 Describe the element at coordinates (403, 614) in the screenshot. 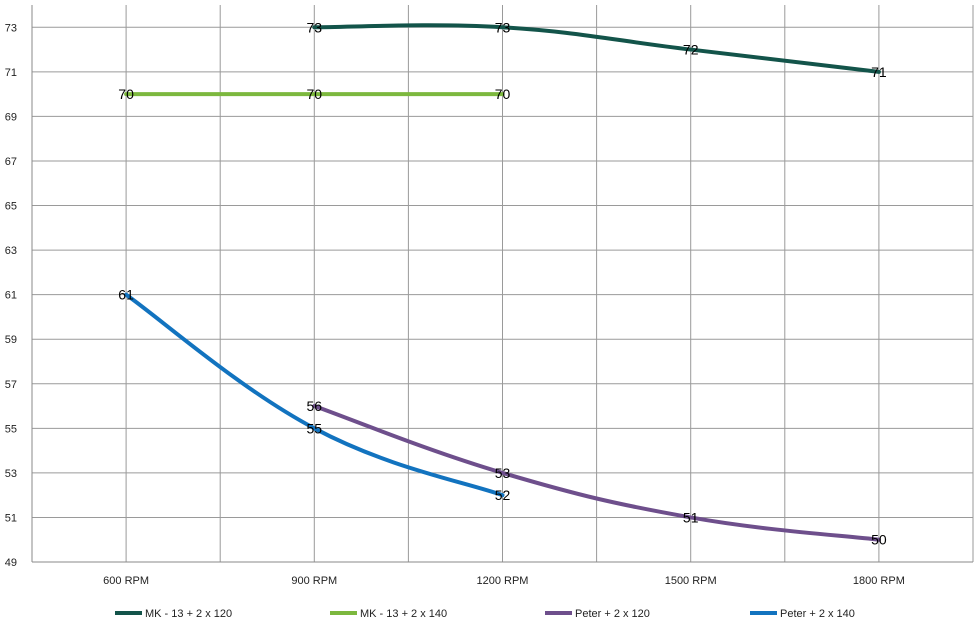

I see `legend-label: MK - 13 + 2 x 140` at that location.